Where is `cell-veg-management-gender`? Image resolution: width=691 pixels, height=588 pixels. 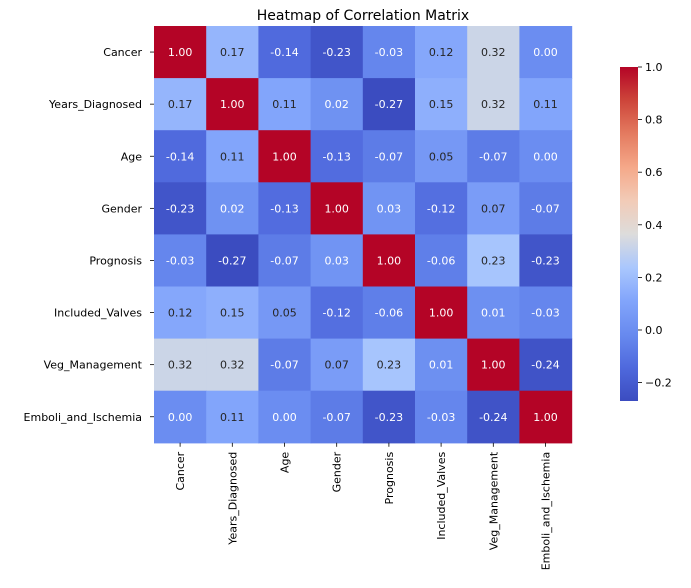
cell-veg-management-gender is located at coordinates (337, 365).